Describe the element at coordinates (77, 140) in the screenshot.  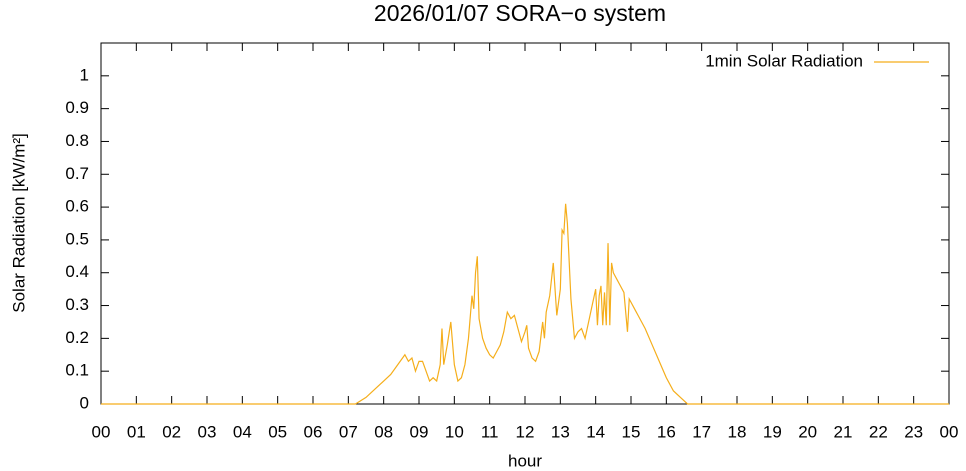
I see `y-tick-label: 0.8` at that location.